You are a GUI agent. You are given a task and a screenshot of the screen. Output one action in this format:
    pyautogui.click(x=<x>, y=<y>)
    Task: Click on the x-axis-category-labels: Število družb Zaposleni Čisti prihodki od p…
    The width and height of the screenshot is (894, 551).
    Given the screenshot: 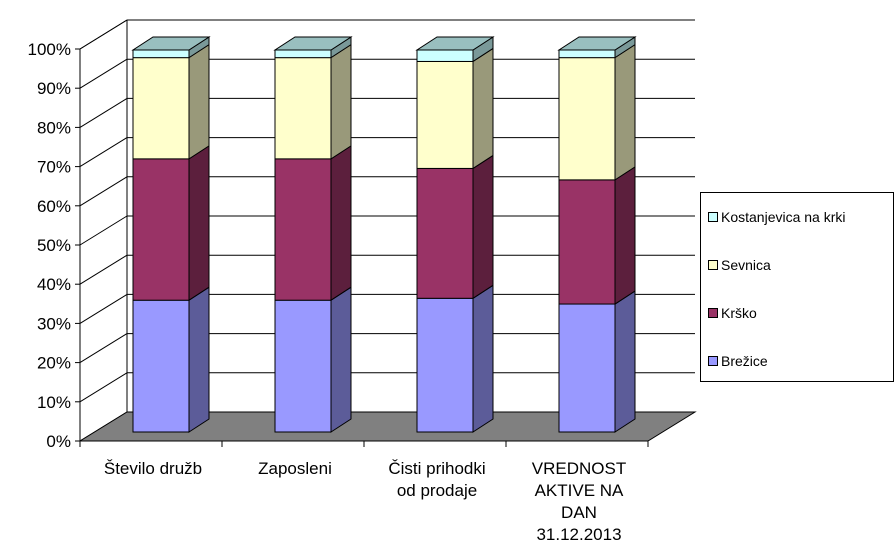 What is the action you would take?
    pyautogui.click(x=365, y=501)
    